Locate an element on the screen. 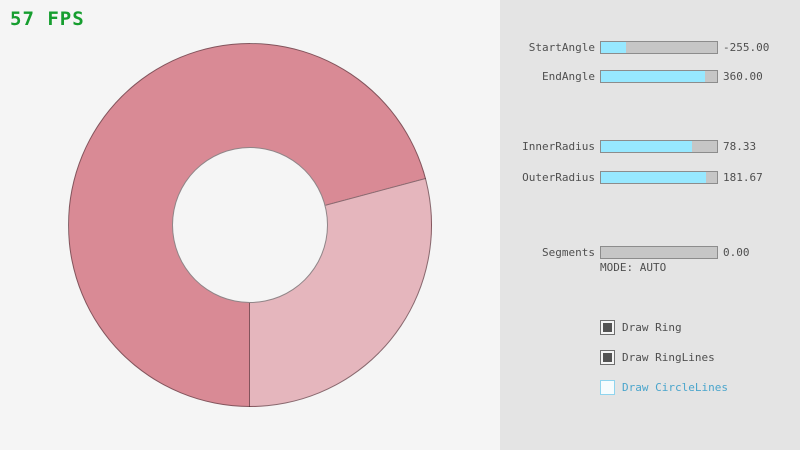  slider-label-segments: Segments is located at coordinates (568, 252).